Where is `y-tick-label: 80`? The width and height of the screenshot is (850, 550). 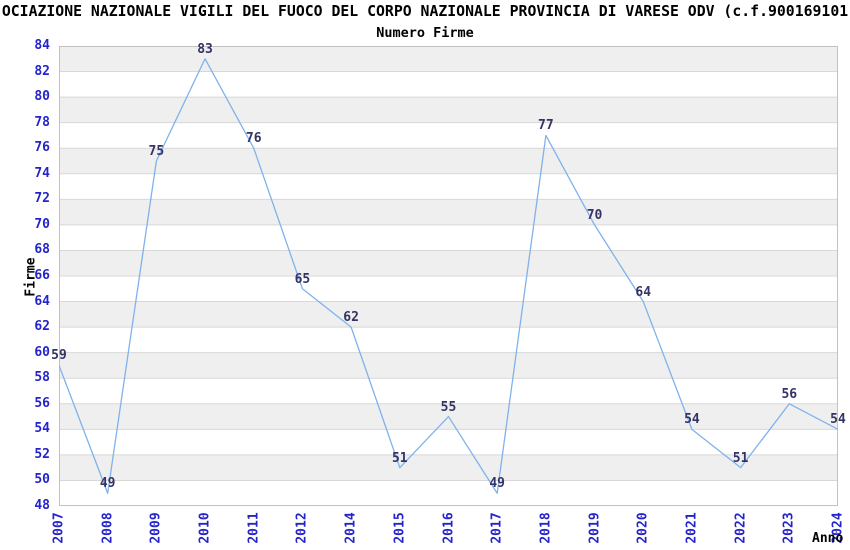 y-tick-label: 80 is located at coordinates (42, 97).